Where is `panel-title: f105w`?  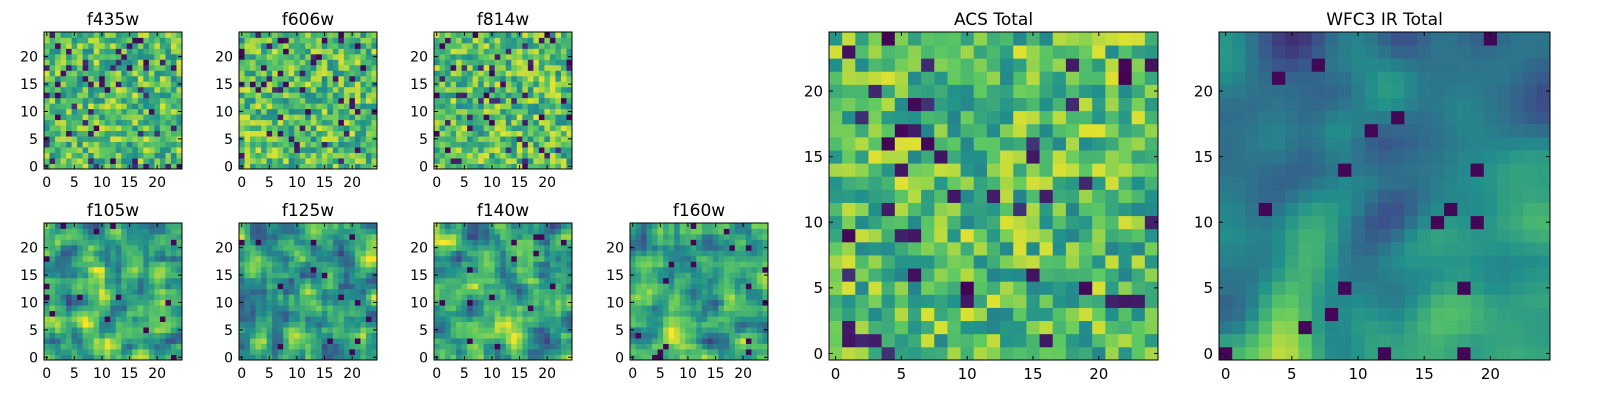 panel-title: f105w is located at coordinates (113, 211).